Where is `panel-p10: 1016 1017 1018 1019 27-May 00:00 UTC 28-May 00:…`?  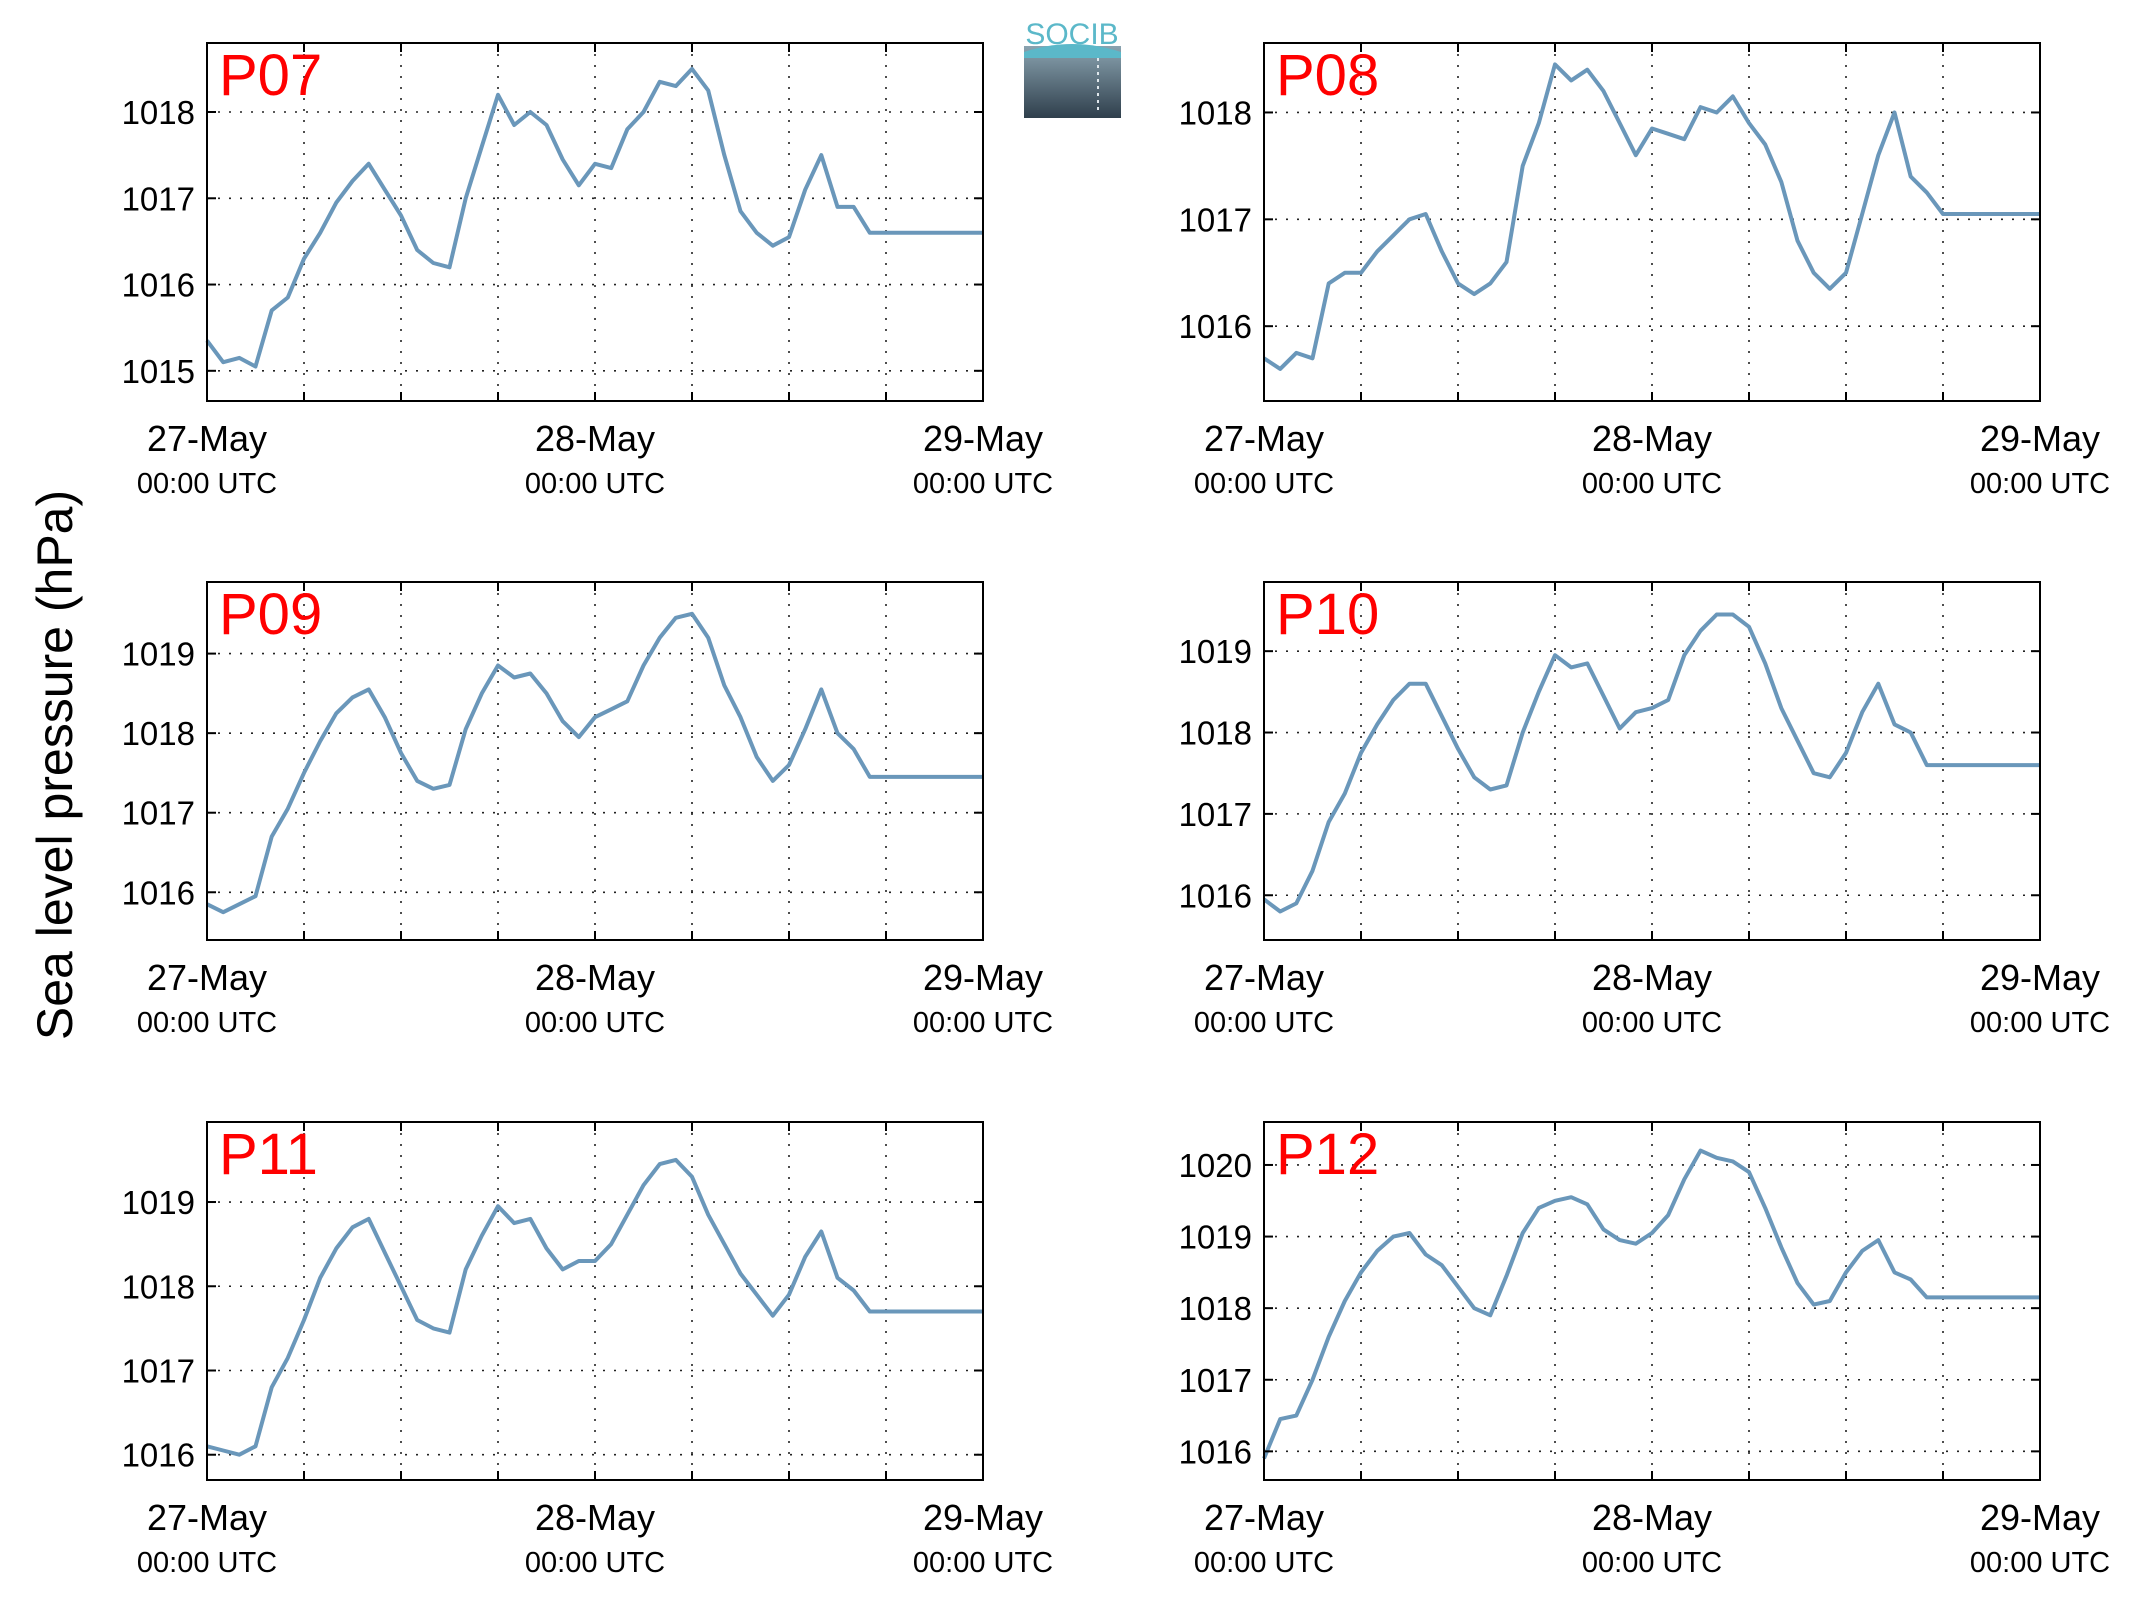
panel-p10: 1016 1017 1018 1019 27-May 00:00 UTC 28-May 00:… is located at coordinates (1644, 810).